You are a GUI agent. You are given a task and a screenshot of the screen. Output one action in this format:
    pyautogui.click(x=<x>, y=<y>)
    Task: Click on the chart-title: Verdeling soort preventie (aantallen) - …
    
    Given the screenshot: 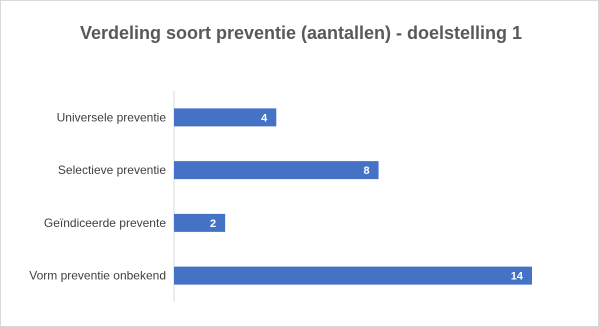 What is the action you would take?
    pyautogui.click(x=301, y=33)
    